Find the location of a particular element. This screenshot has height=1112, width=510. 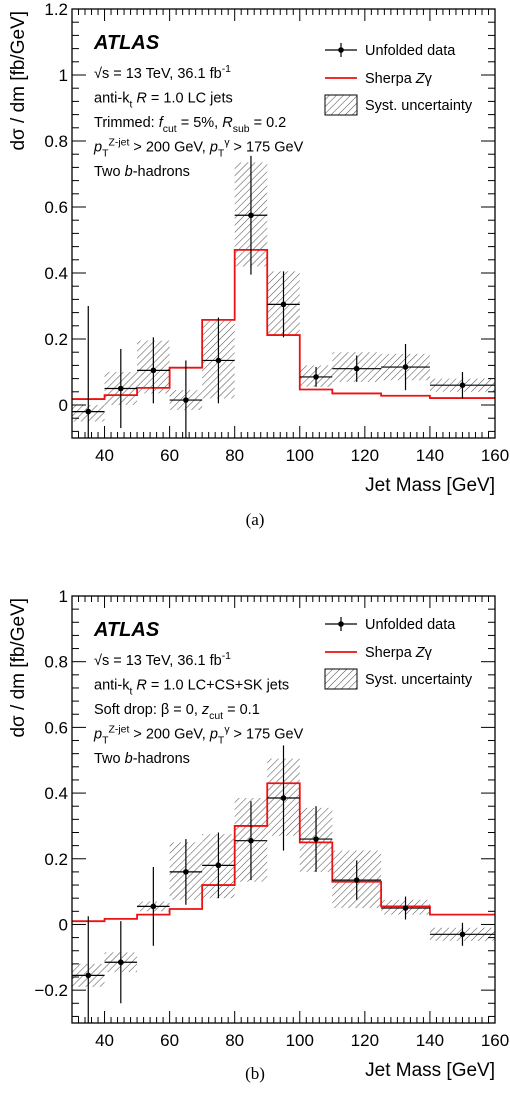

annotation-line: anti-kt R = 1.0 LC jets is located at coordinates (163, 101).